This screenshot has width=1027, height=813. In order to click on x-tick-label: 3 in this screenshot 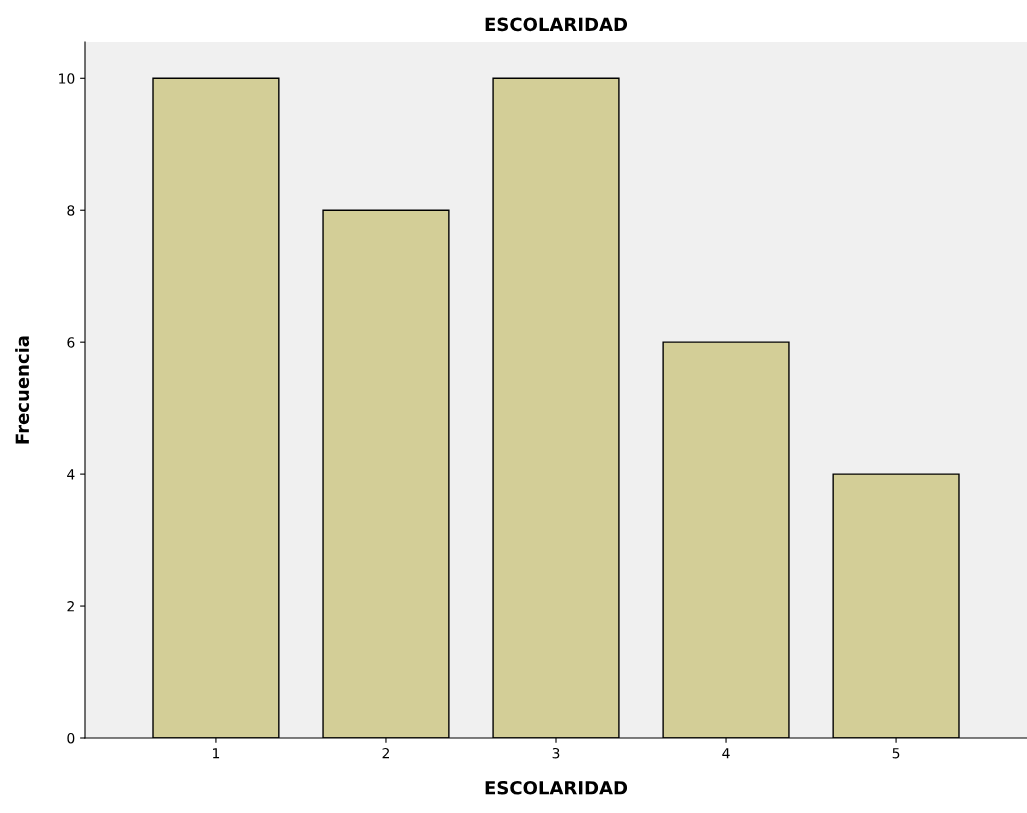, I will do `click(556, 753)`.